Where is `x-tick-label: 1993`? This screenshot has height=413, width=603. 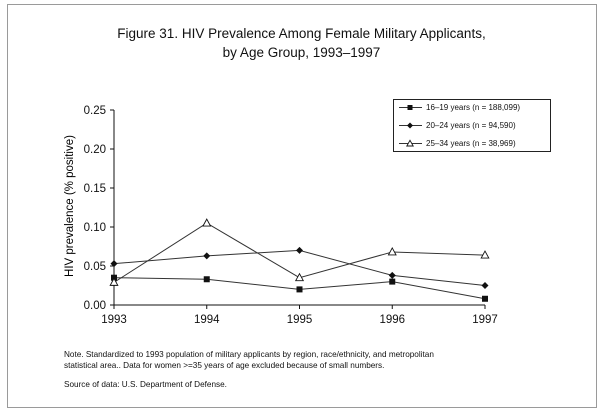 x-tick-label: 1993 is located at coordinates (114, 320).